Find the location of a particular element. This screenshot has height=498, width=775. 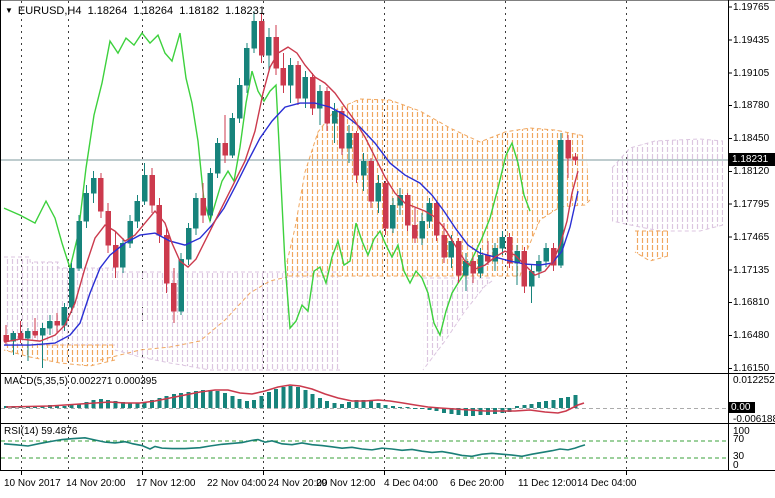

price-tick-label: 1.16480 is located at coordinates (751, 336).